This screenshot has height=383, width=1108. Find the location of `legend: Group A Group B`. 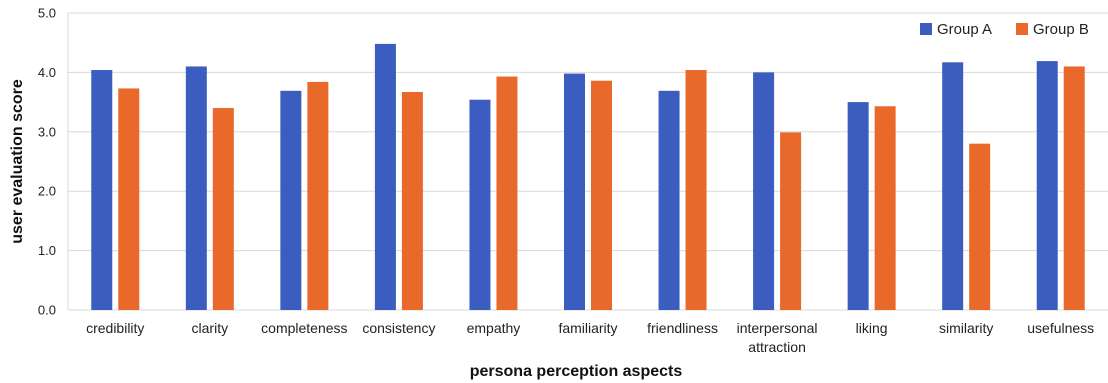

legend: Group A Group B is located at coordinates (1004, 29).